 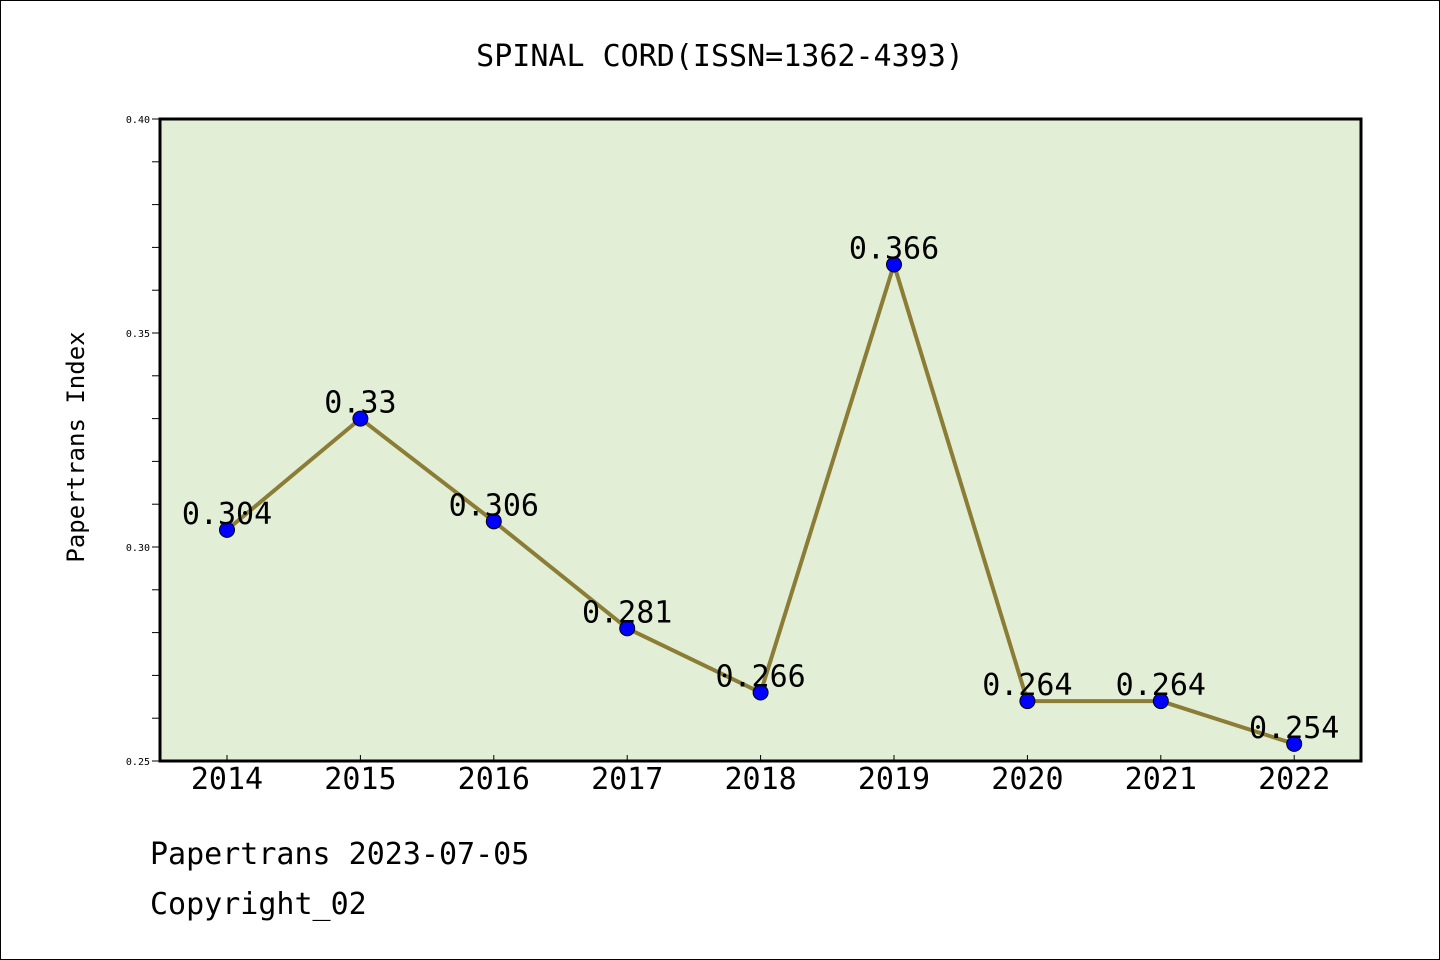 I want to click on footer-copyright: Copyright_02, so click(x=258, y=904).